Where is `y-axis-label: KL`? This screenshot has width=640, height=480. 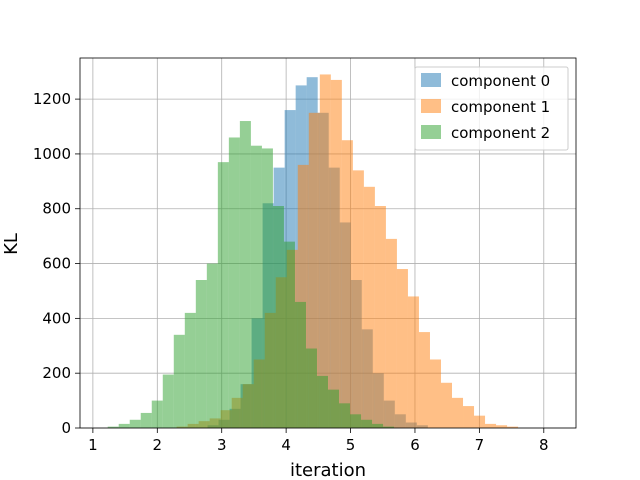 y-axis-label: KL is located at coordinates (11, 244).